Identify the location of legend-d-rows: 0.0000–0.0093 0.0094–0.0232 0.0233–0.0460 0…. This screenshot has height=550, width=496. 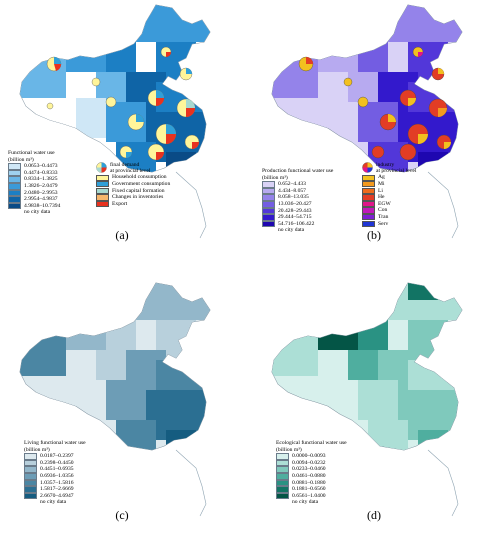
(311, 479).